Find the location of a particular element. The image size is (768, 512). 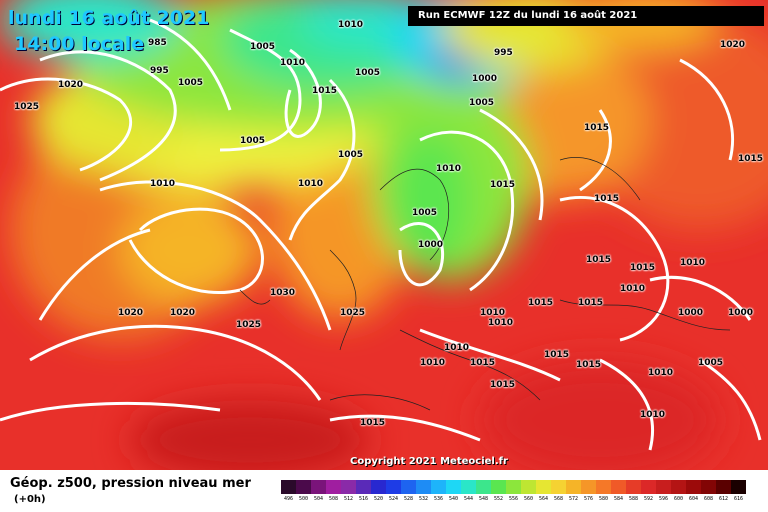

scale-label: 528 is located at coordinates (408, 499).